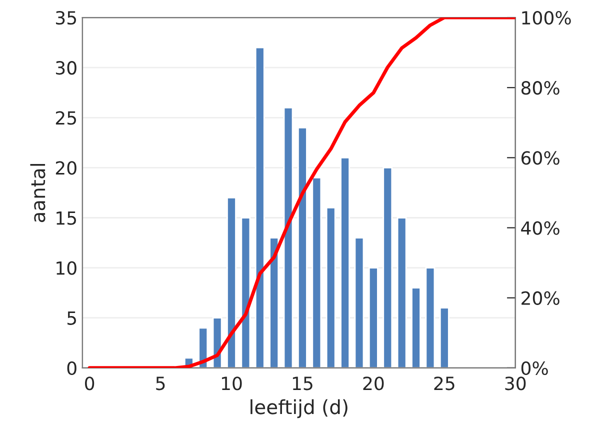 The height and width of the screenshot is (438, 589). What do you see at coordinates (72, 318) in the screenshot?
I see `y-tick-label: 5` at bounding box center [72, 318].